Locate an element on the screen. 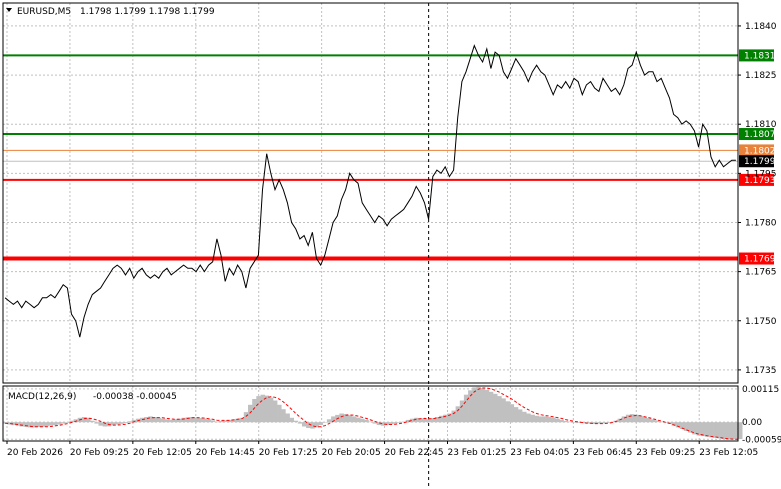 The width and height of the screenshot is (781, 489). macd-values: -0.00038 -0.00045 is located at coordinates (135, 397).